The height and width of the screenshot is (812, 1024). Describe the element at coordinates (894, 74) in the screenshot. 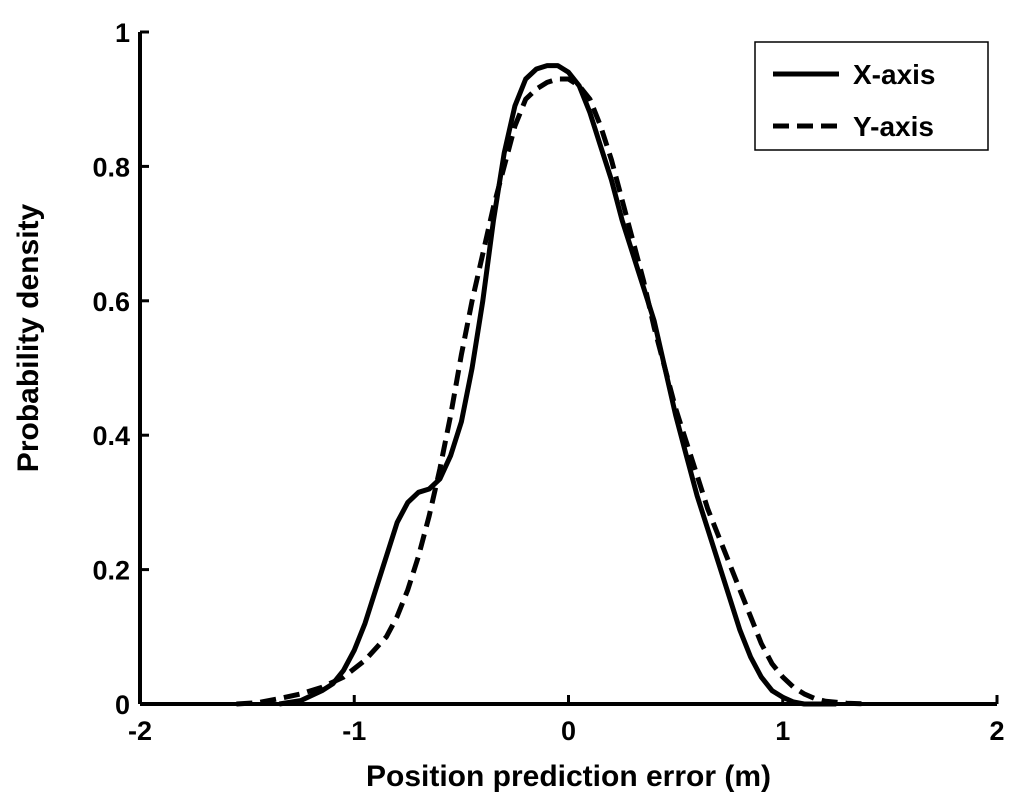

I see `legend-label-x-axis: X-axis` at that location.